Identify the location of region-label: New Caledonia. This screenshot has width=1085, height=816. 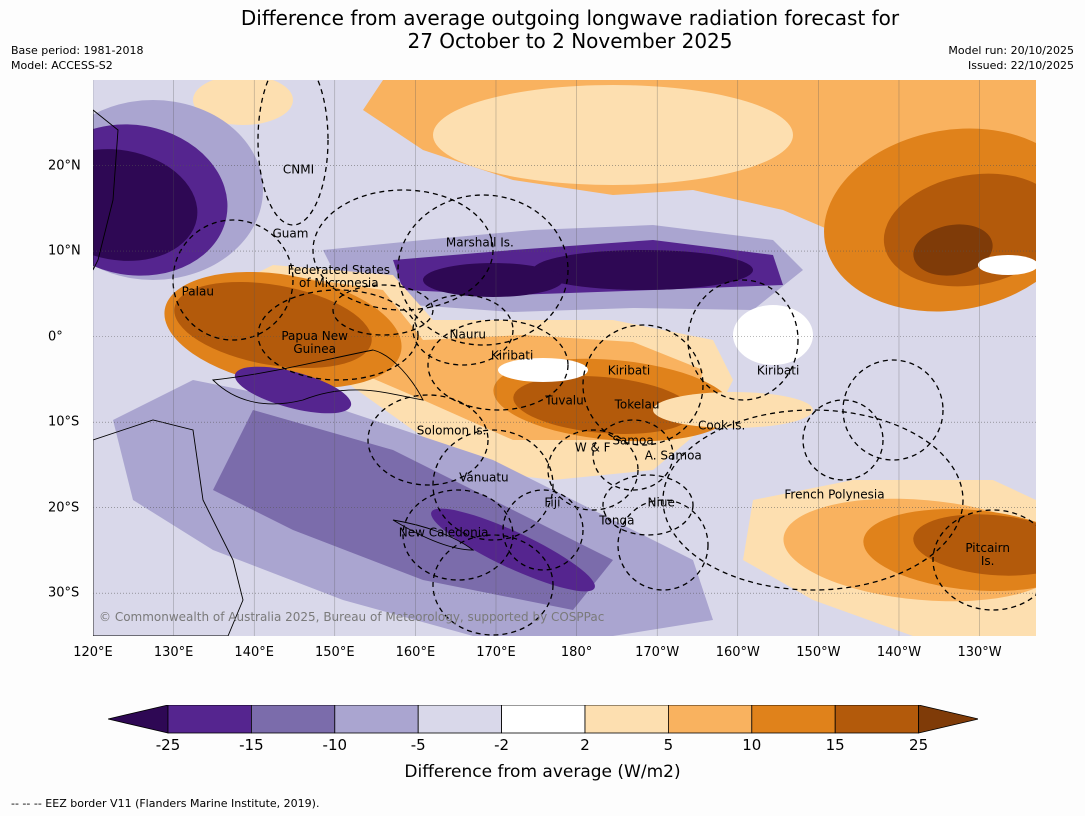
(443, 532).